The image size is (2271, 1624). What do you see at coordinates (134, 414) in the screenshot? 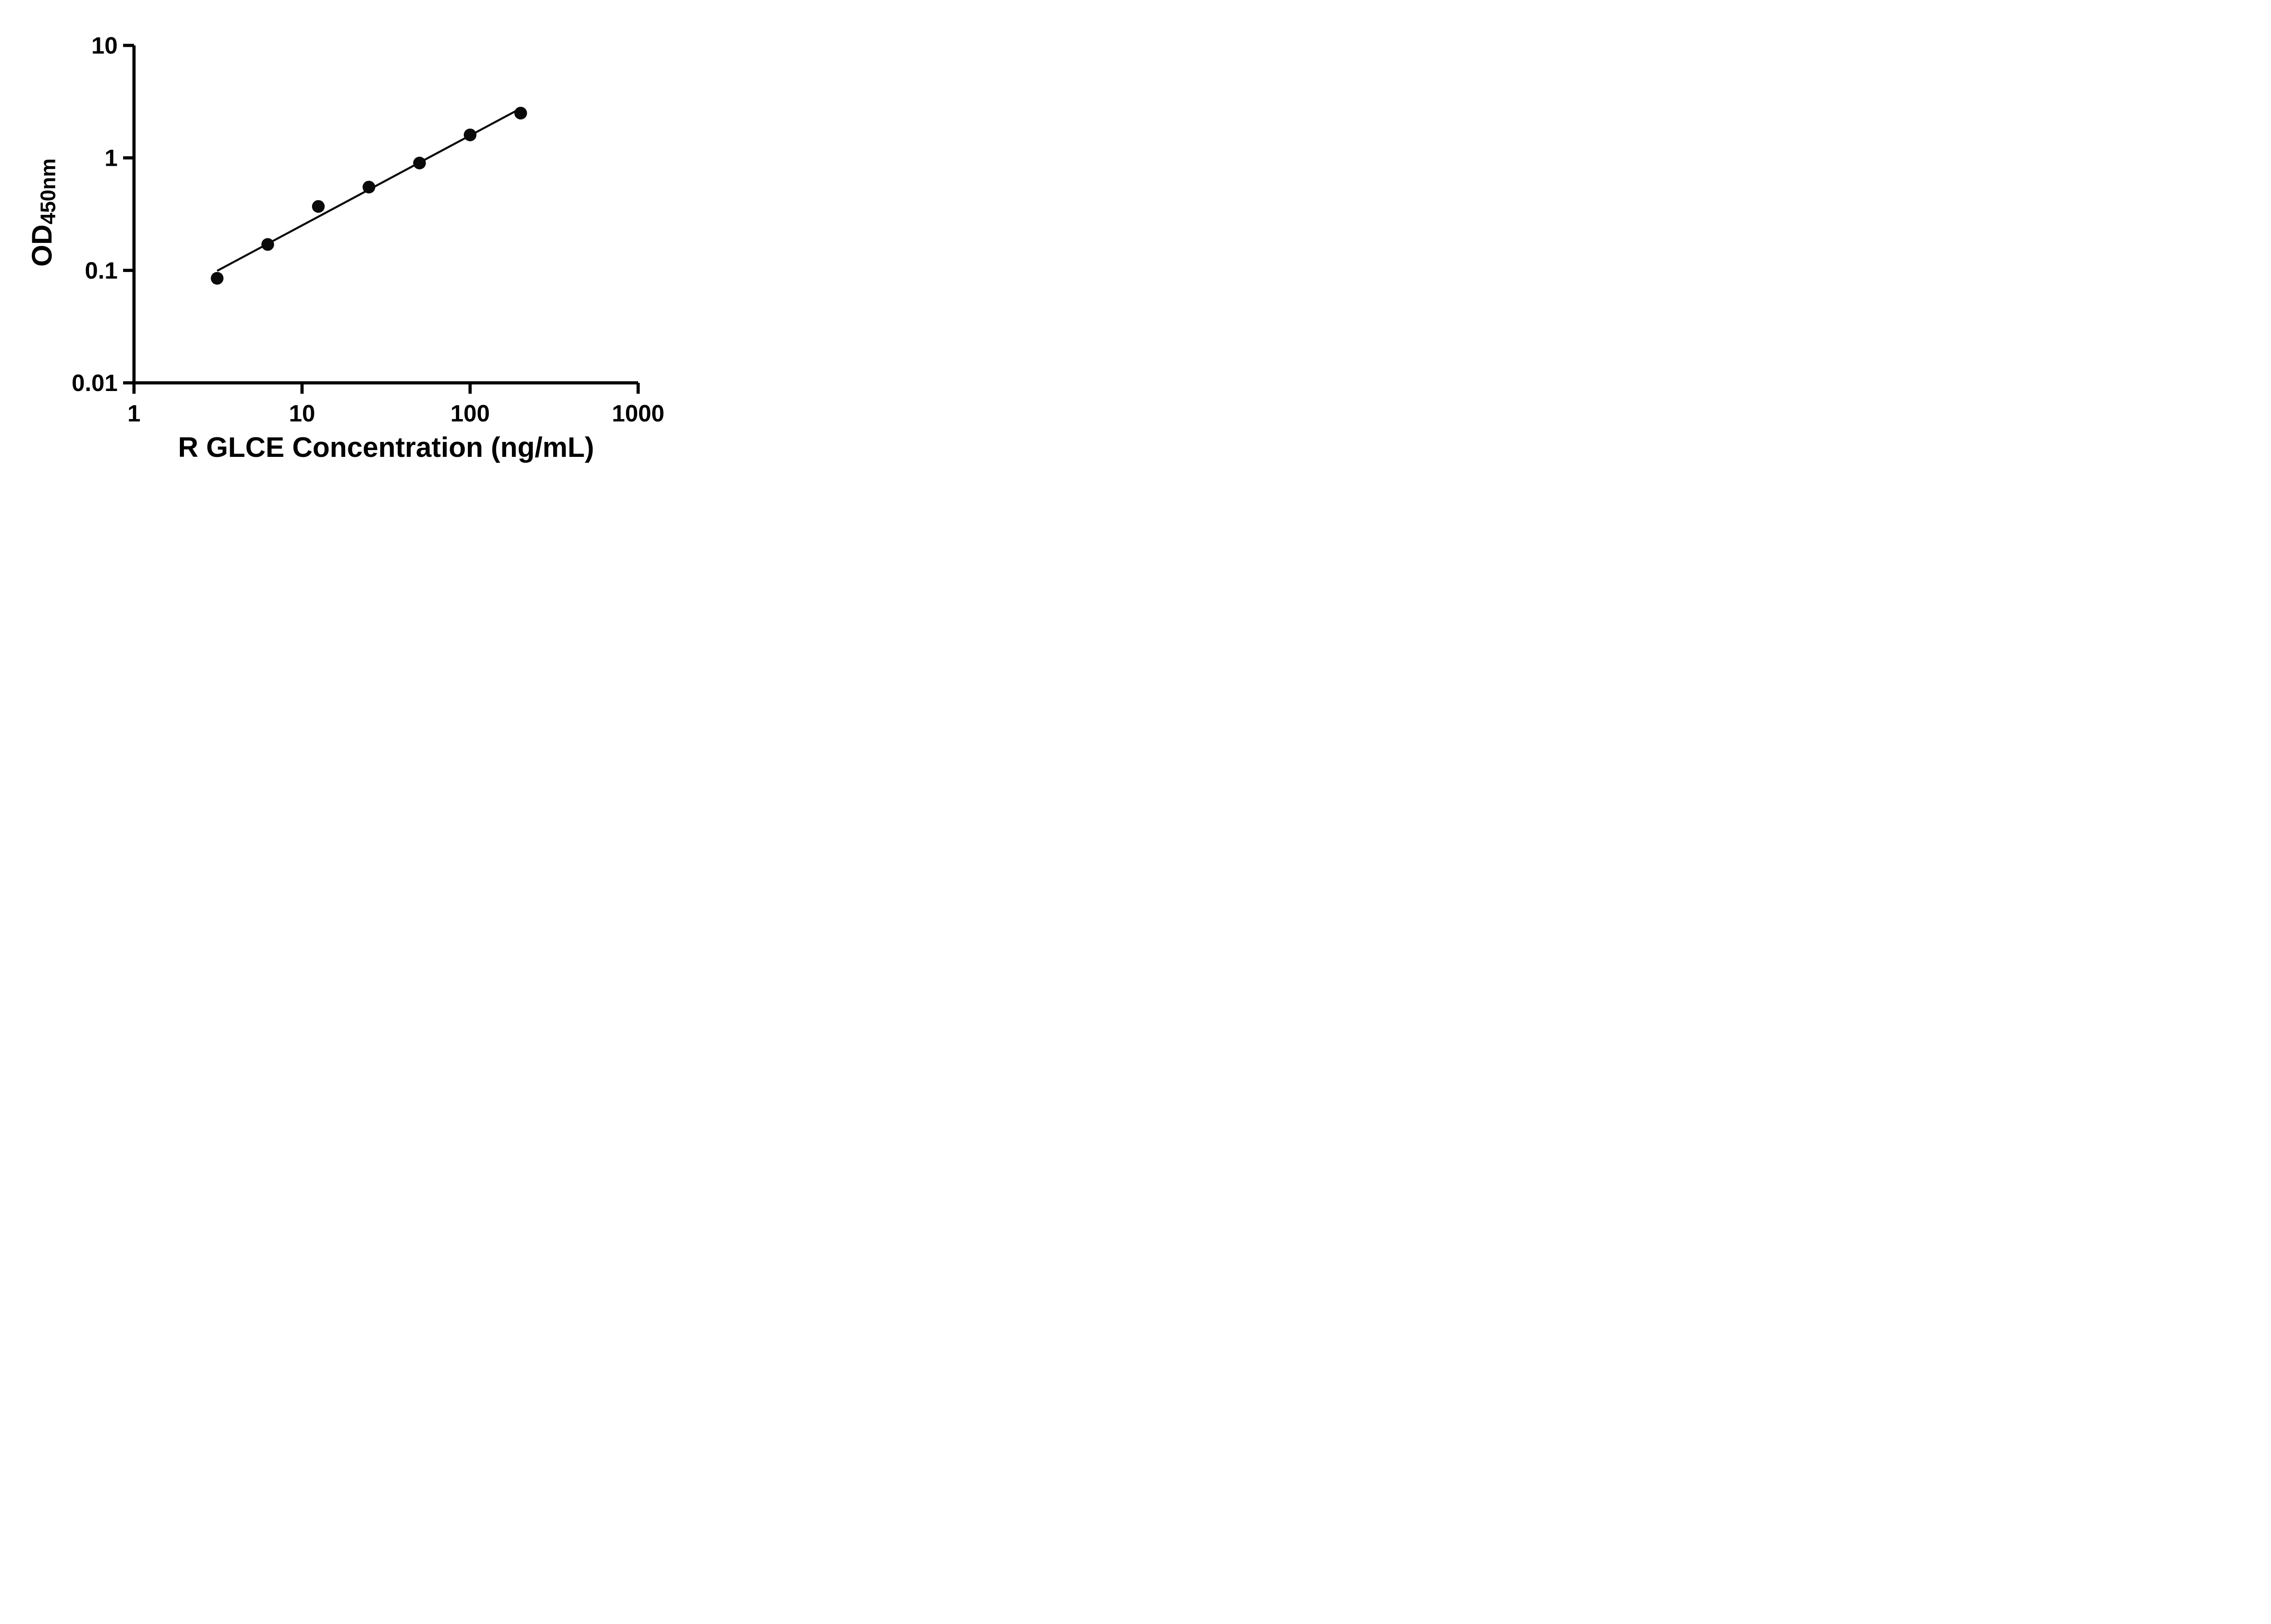
I see `x-tick-label: 1` at bounding box center [134, 414].